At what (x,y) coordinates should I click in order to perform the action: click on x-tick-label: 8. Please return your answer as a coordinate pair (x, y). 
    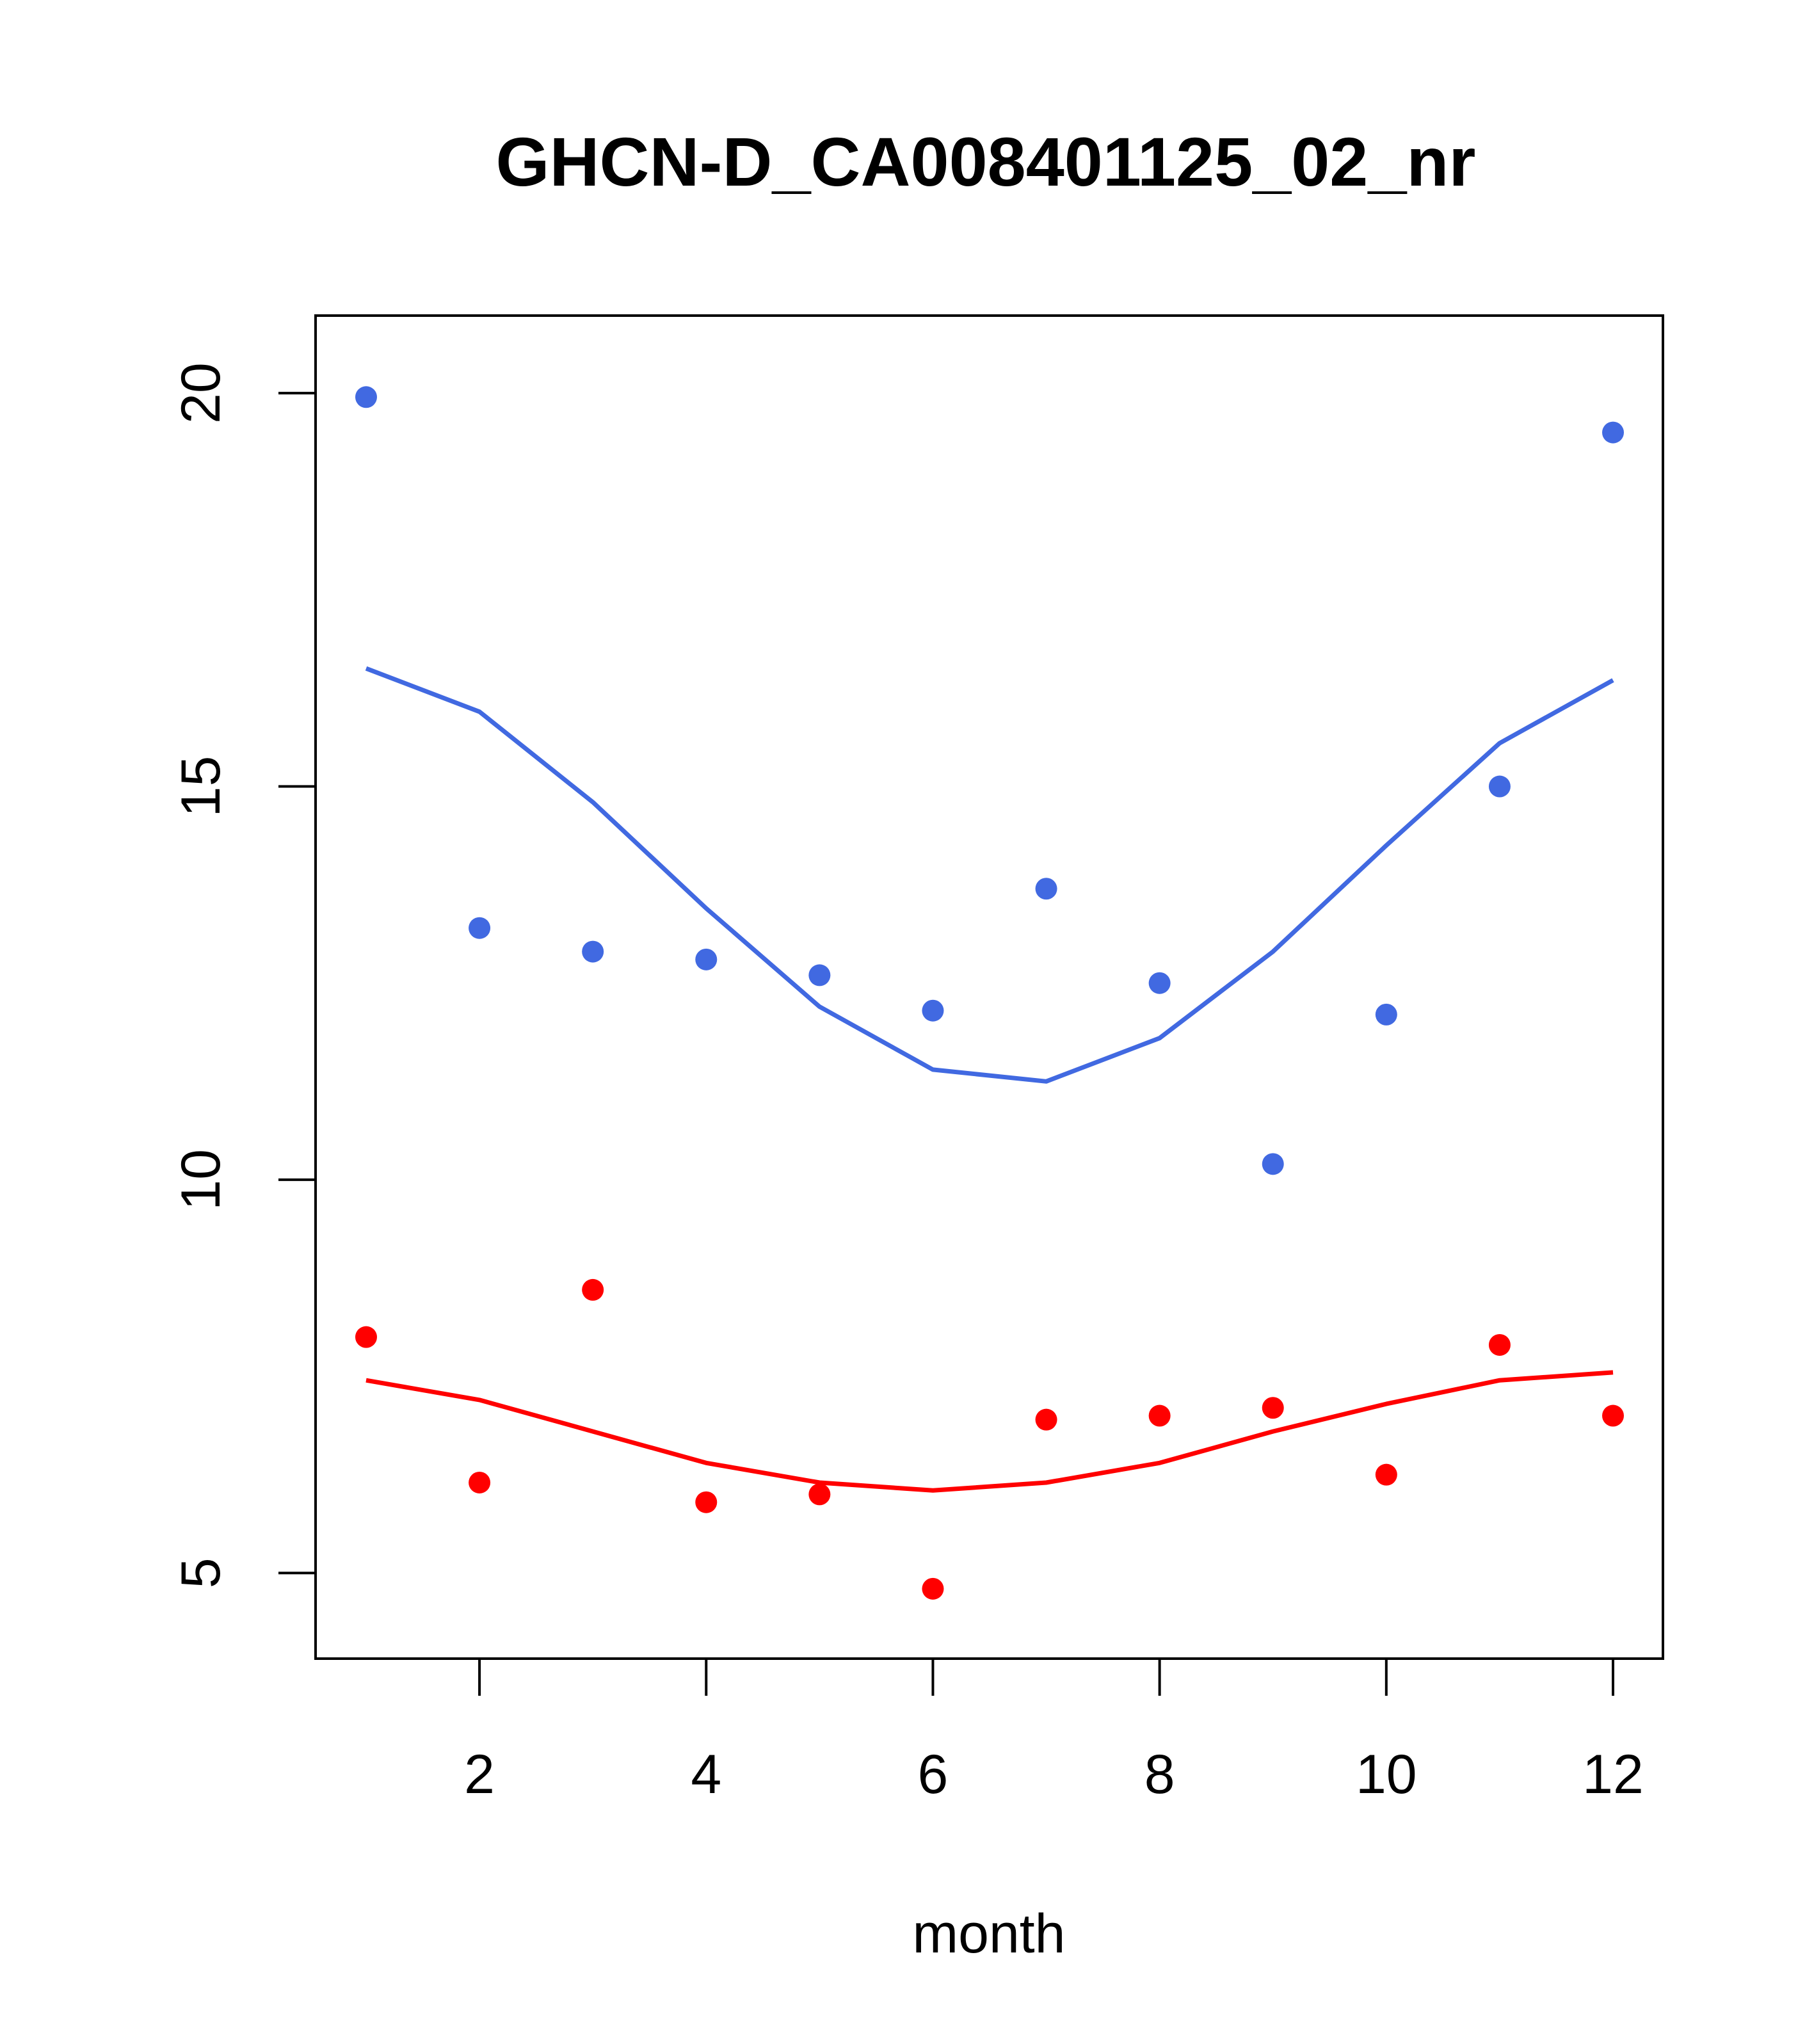
    Looking at the image, I should click on (1159, 1774).